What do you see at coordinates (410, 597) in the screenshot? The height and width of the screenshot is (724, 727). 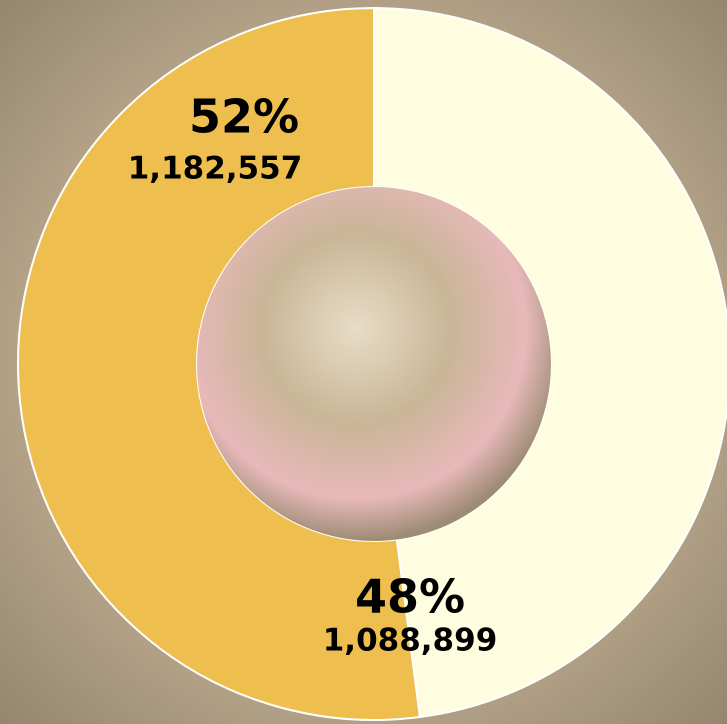 I see `percentage-label: 48%` at bounding box center [410, 597].